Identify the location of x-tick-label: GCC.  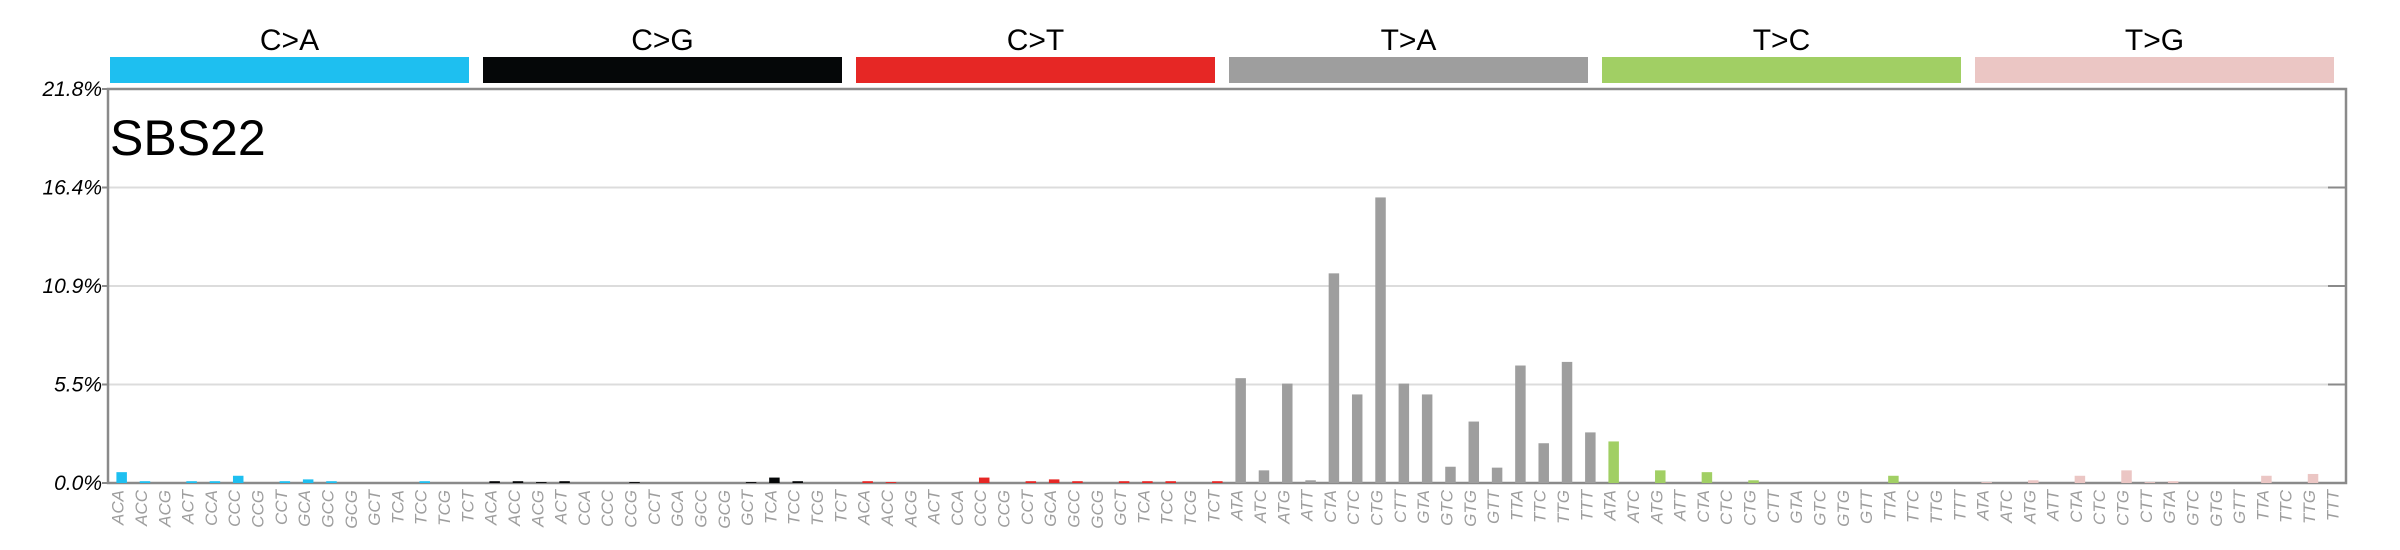
(327, 508).